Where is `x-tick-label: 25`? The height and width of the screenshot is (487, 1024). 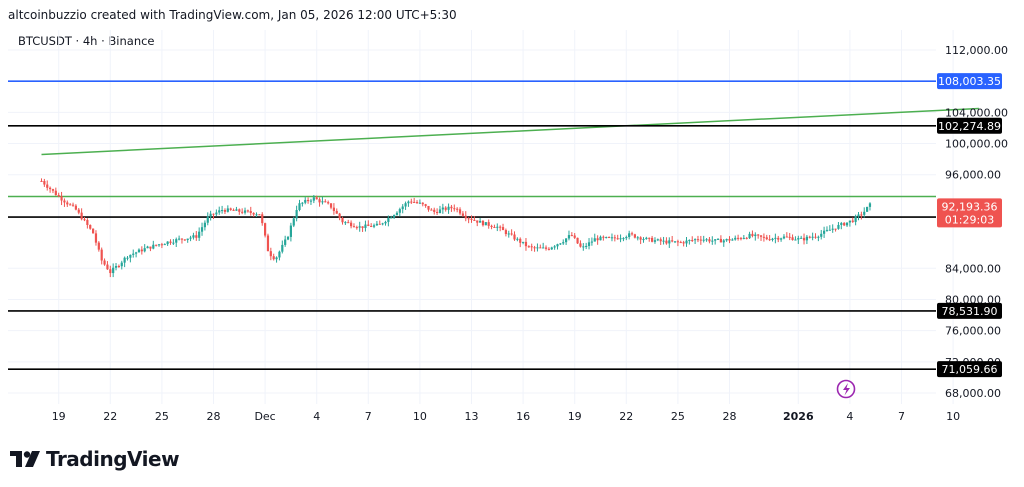
x-tick-label: 25 is located at coordinates (678, 416).